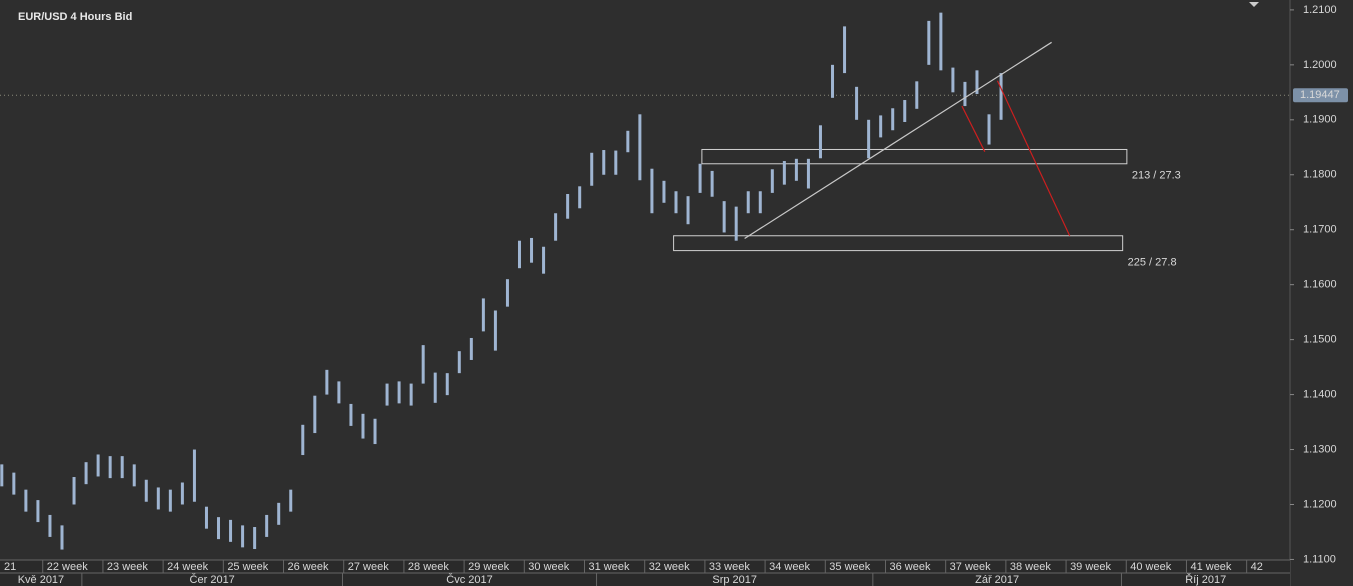 The width and height of the screenshot is (1353, 586). Describe the element at coordinates (849, 567) in the screenshot. I see `x-tick-label: 35 week` at that location.